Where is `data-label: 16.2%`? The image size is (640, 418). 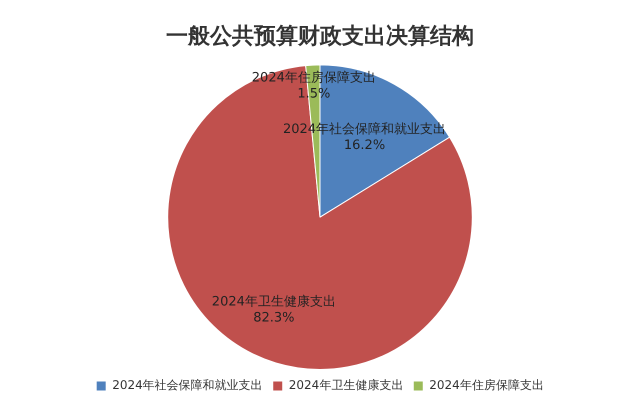
data-label: 16.2% is located at coordinates (365, 145).